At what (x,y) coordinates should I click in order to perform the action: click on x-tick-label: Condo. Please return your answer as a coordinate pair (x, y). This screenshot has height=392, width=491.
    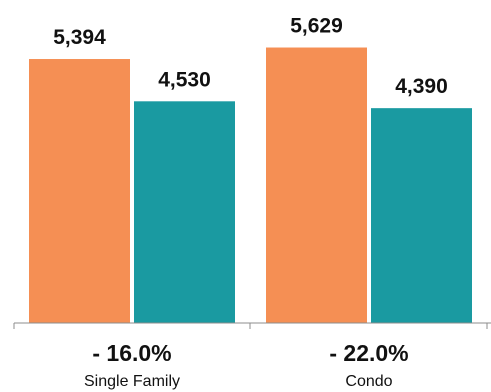
    Looking at the image, I should click on (368, 381).